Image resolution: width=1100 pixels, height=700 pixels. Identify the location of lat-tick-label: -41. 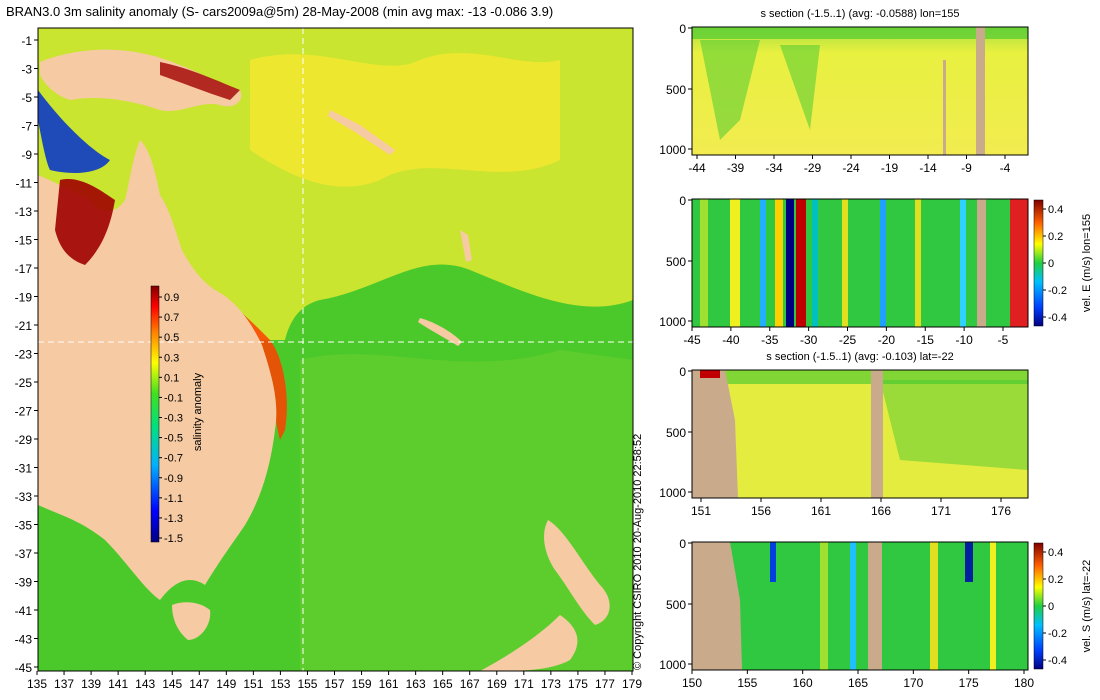
(24, 611).